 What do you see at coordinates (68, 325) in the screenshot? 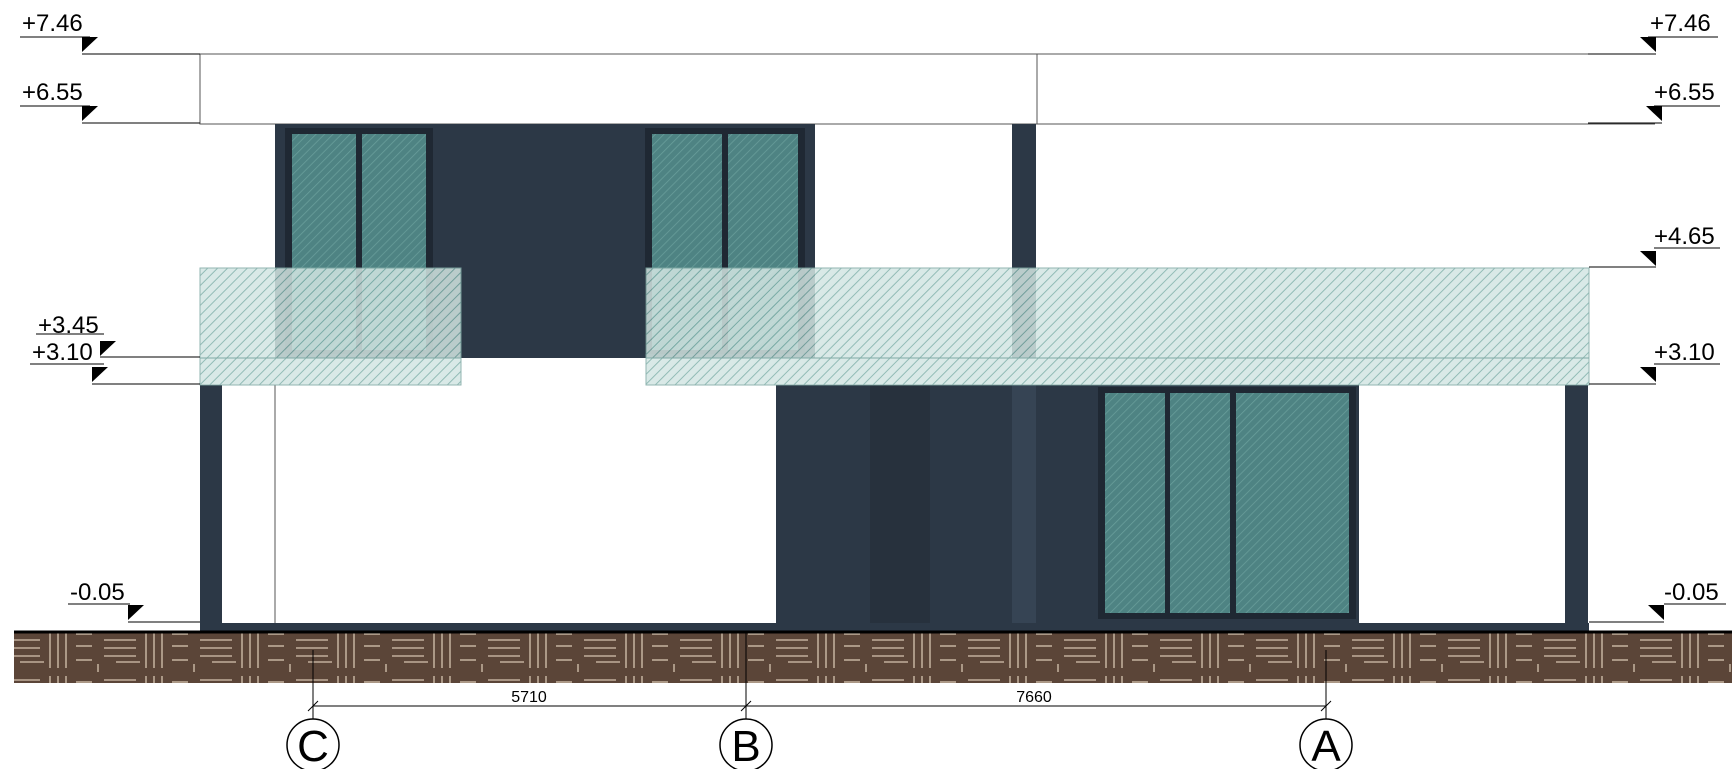
I see `level-label: +3.45` at bounding box center [68, 325].